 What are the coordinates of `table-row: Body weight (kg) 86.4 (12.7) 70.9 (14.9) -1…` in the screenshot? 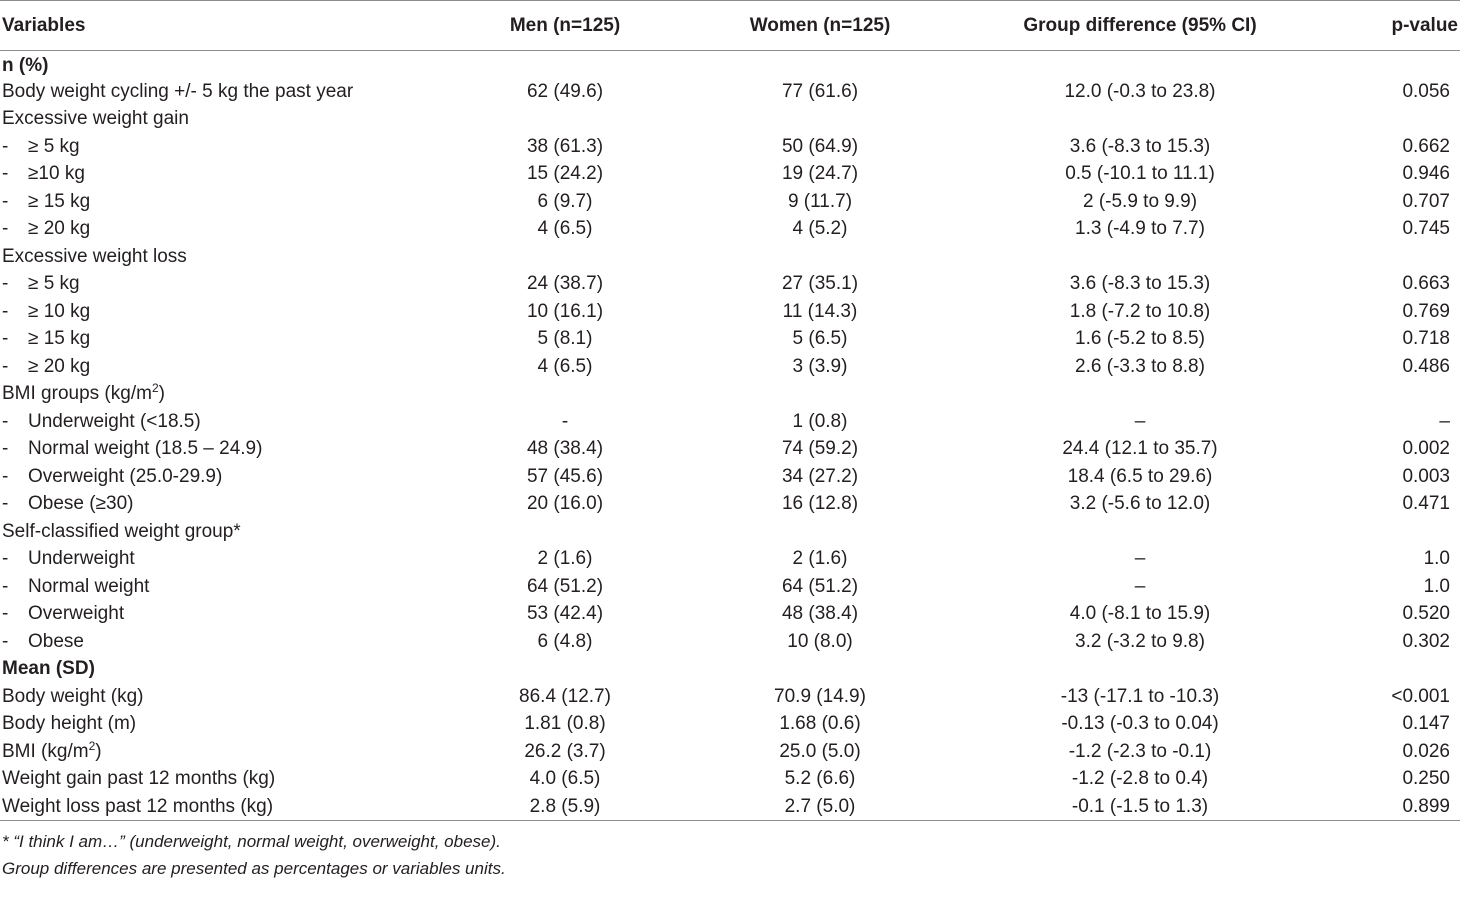 It's located at (730, 697).